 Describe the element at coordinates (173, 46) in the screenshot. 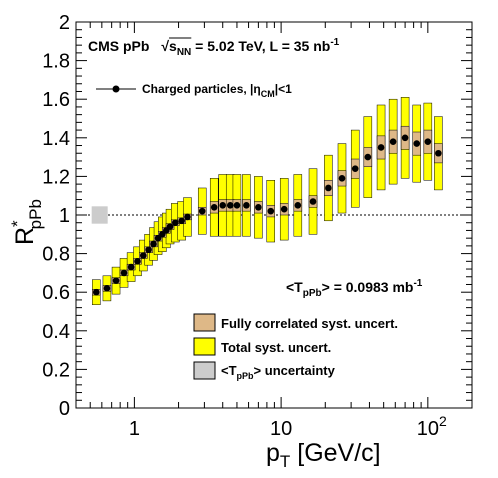

I see `header-sqrt-s: s` at that location.